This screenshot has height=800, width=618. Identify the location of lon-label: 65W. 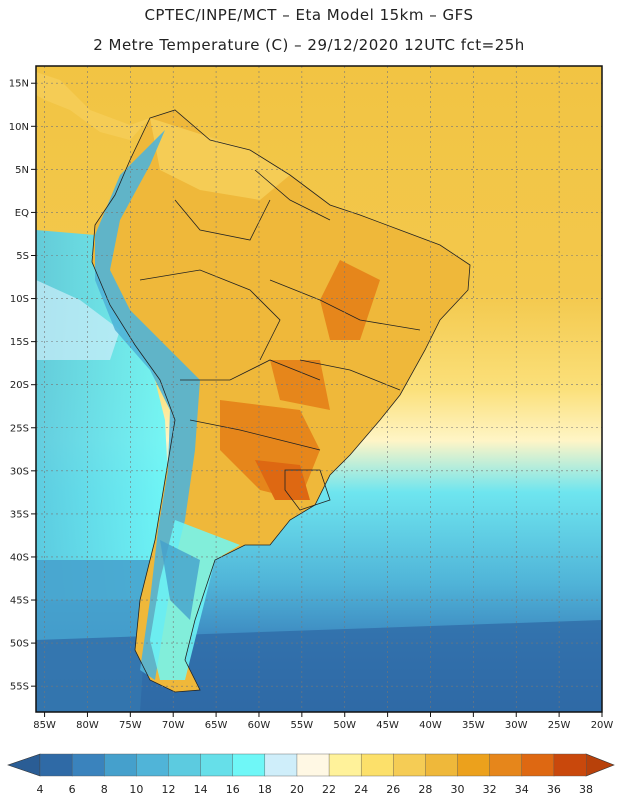
(216, 725).